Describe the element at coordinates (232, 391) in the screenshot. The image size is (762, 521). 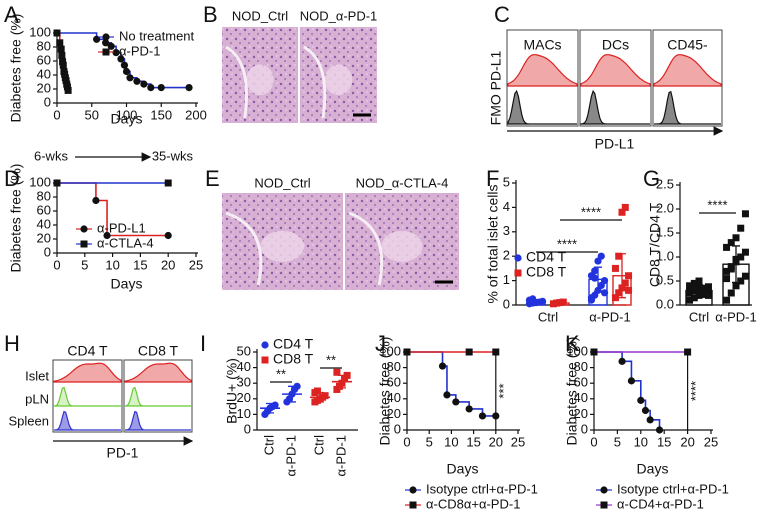
I see `y-axis-label: BrdU+ (%)` at that location.